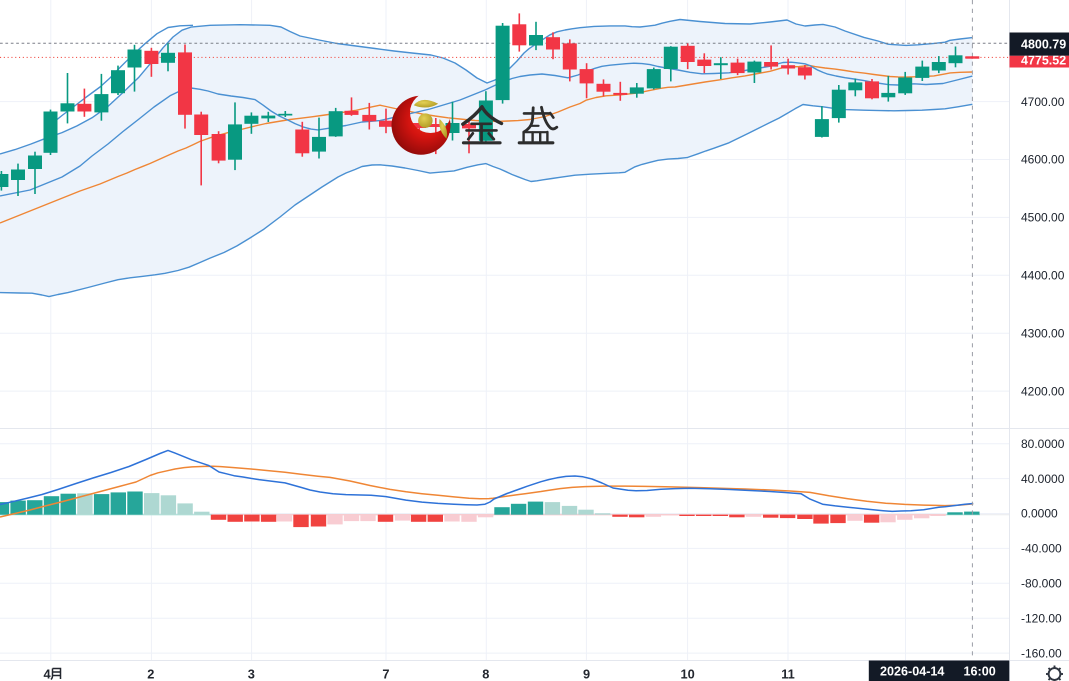  I want to click on svg-text: 4600.00, so click(1043, 160).